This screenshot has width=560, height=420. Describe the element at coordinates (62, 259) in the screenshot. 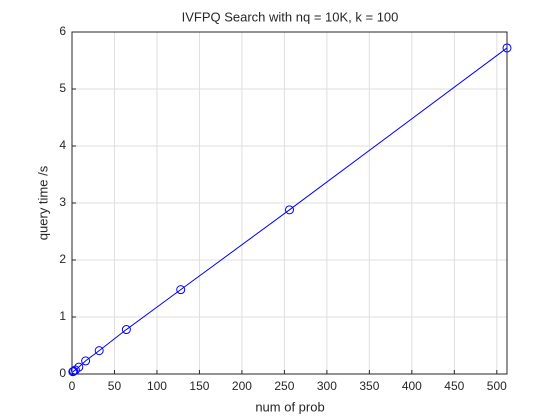

I see `y-tick-label: 2` at that location.